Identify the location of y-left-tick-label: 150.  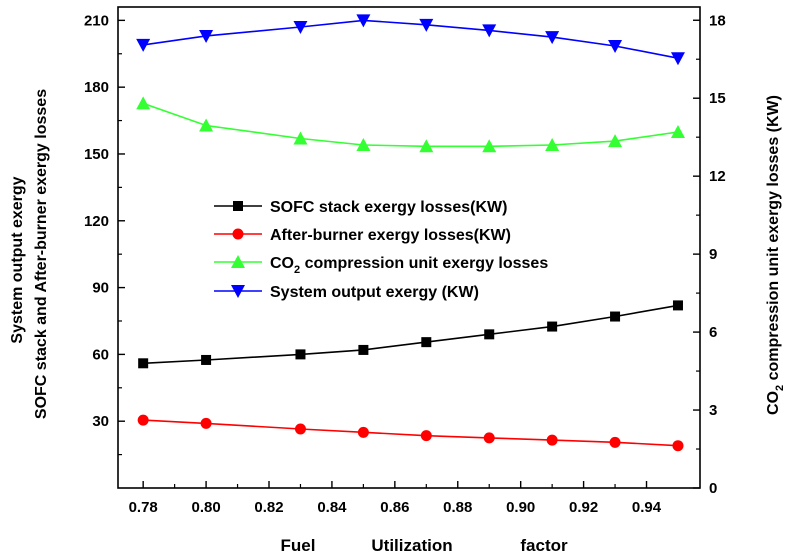
(96, 154).